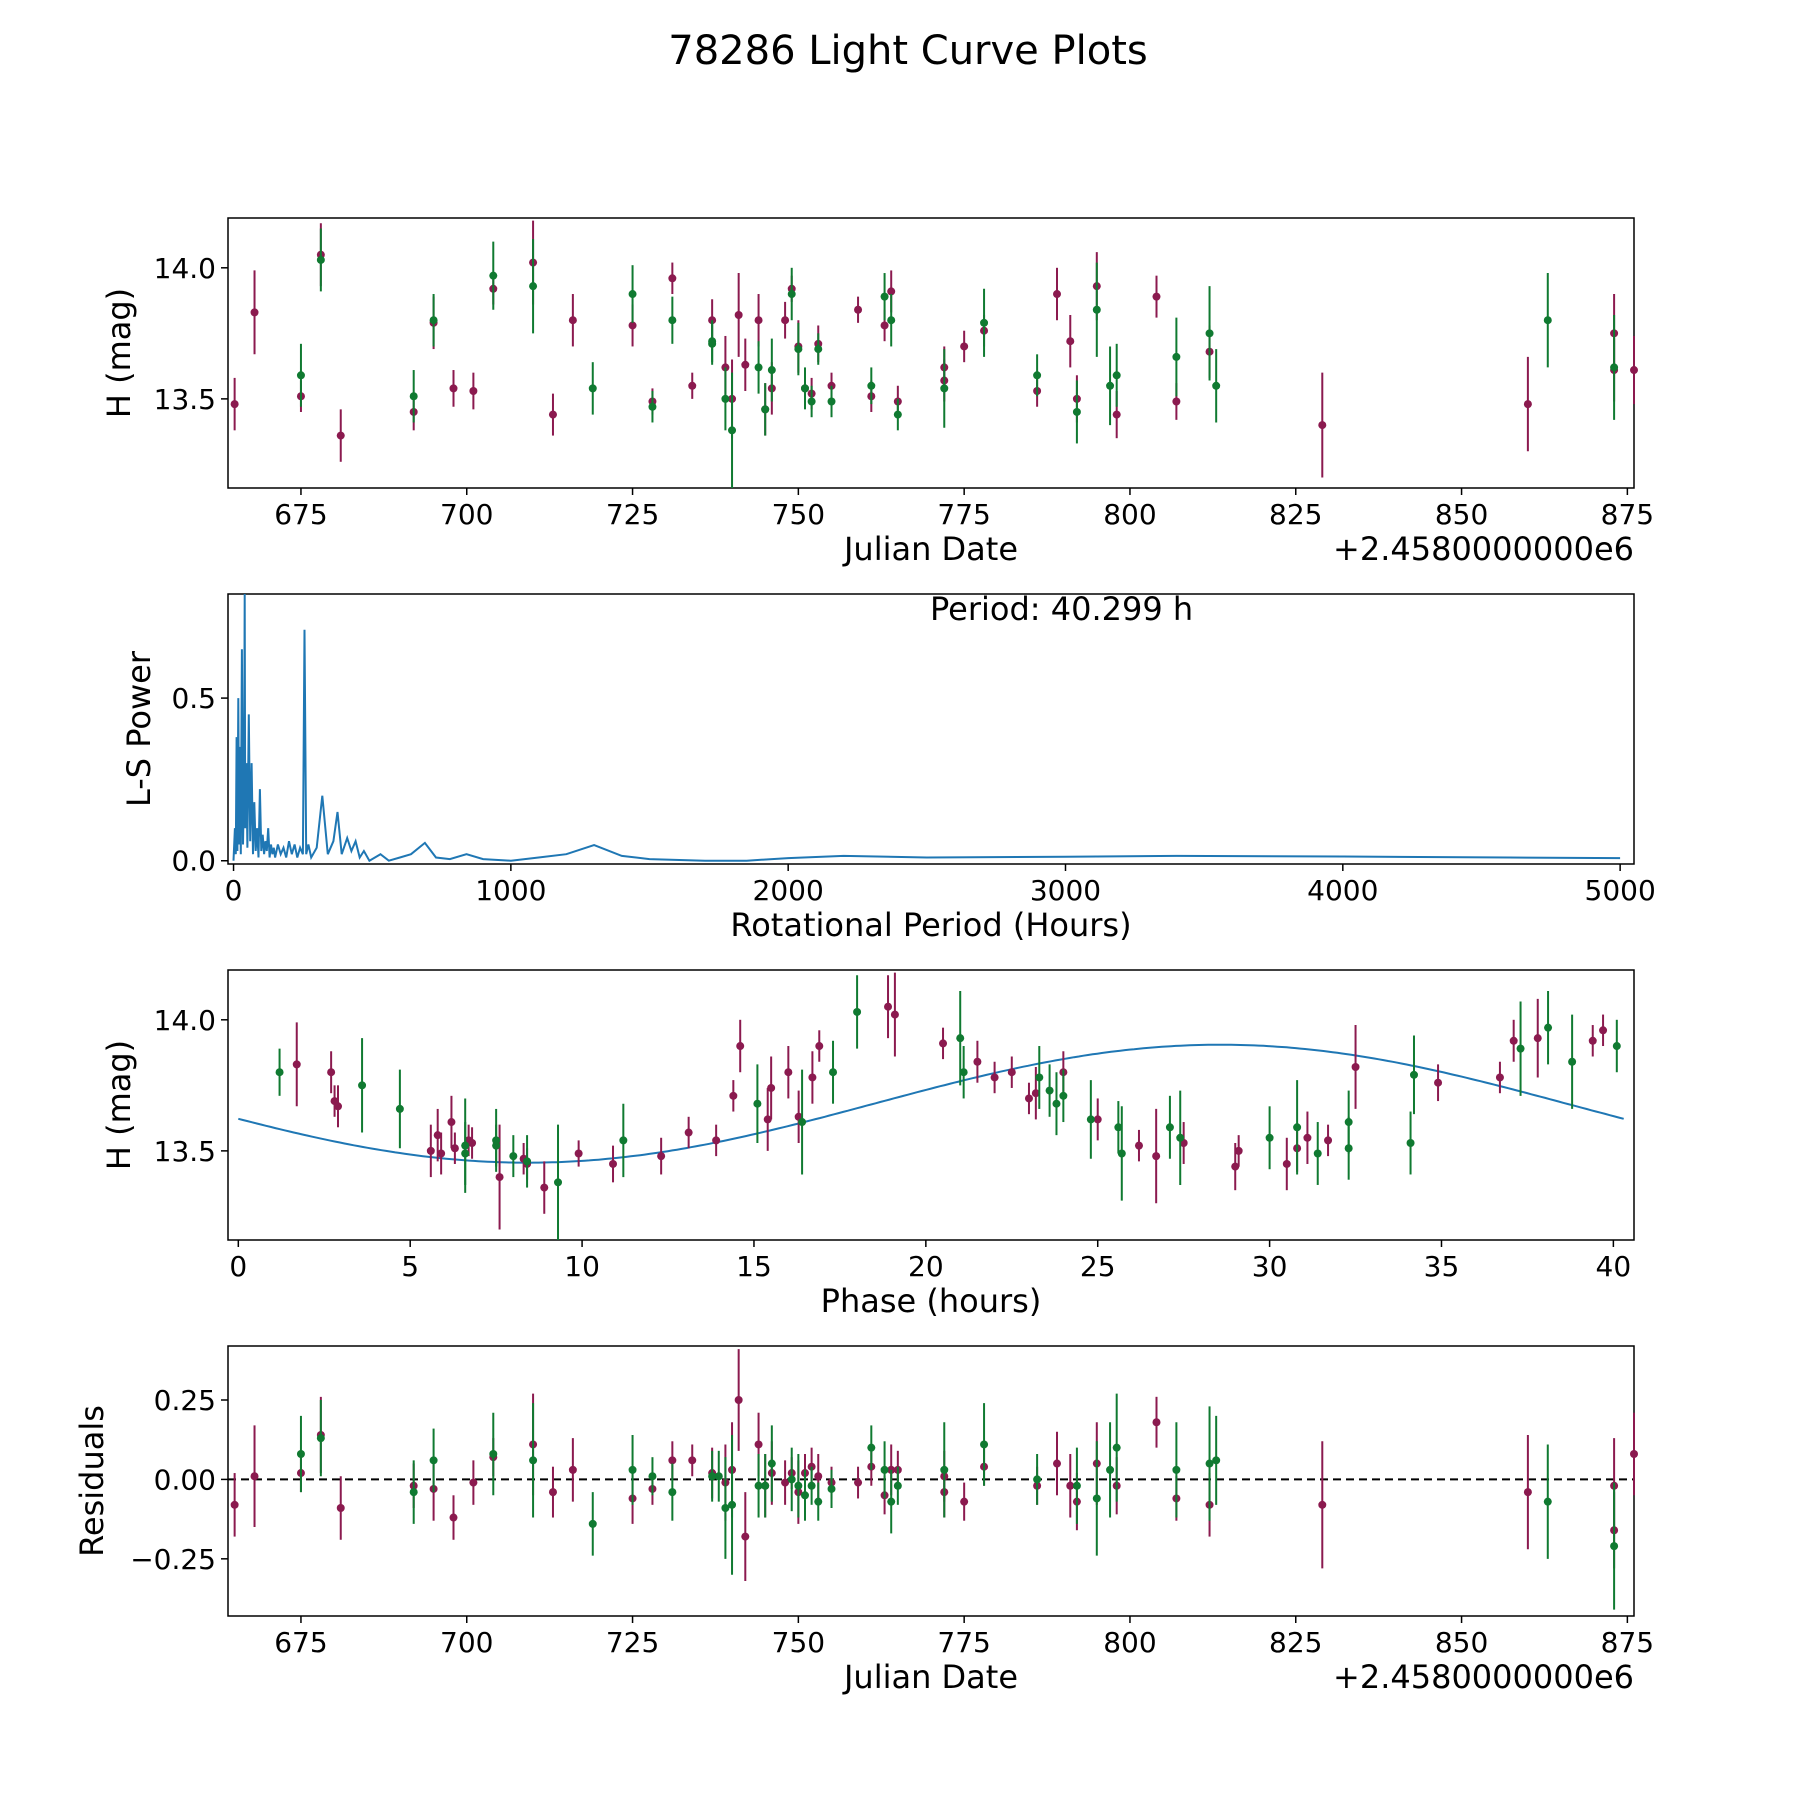 The width and height of the screenshot is (1800, 1800). What do you see at coordinates (234, 890) in the screenshot?
I see `periodogram-xtick-label: 0` at bounding box center [234, 890].